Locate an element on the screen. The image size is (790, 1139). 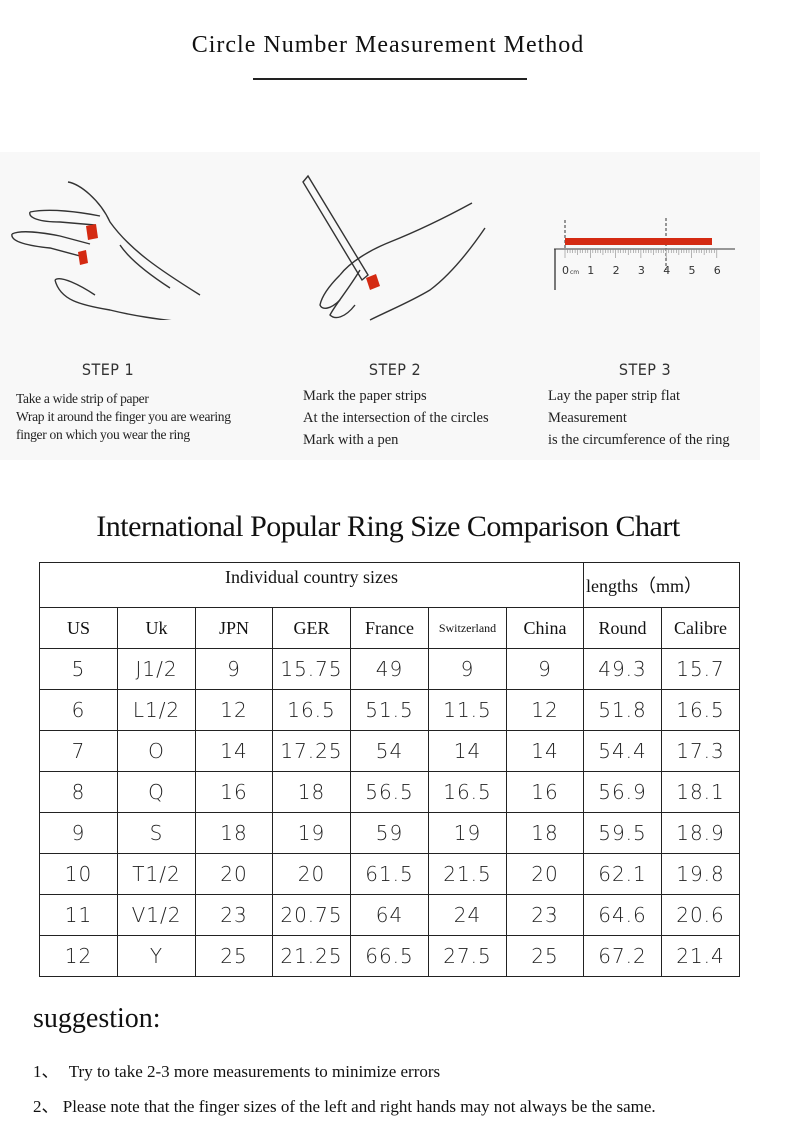
table-row: 8 Q 16 18 56.5 16.5 16 56.9 18.1 is located at coordinates (389, 792).